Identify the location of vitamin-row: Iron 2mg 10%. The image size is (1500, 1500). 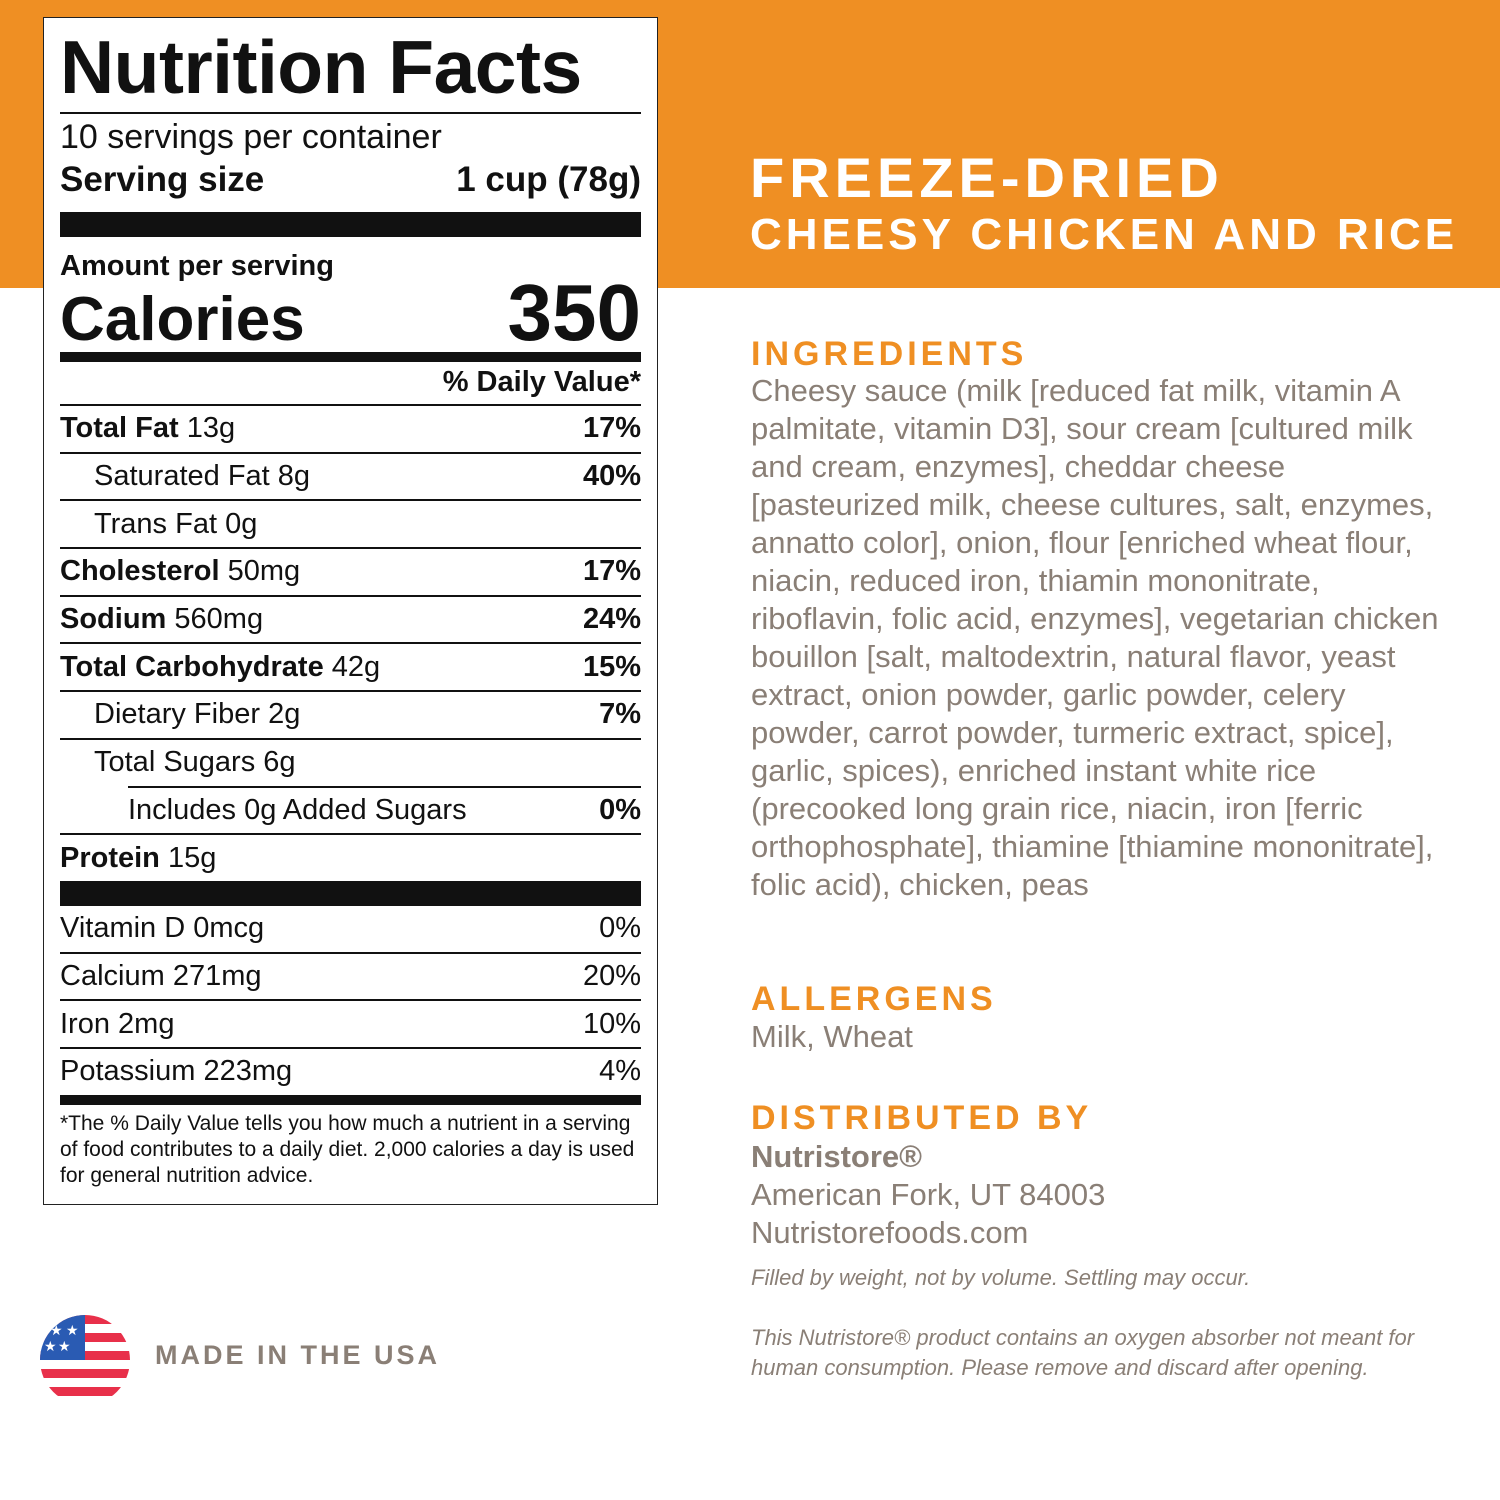
(350, 1023).